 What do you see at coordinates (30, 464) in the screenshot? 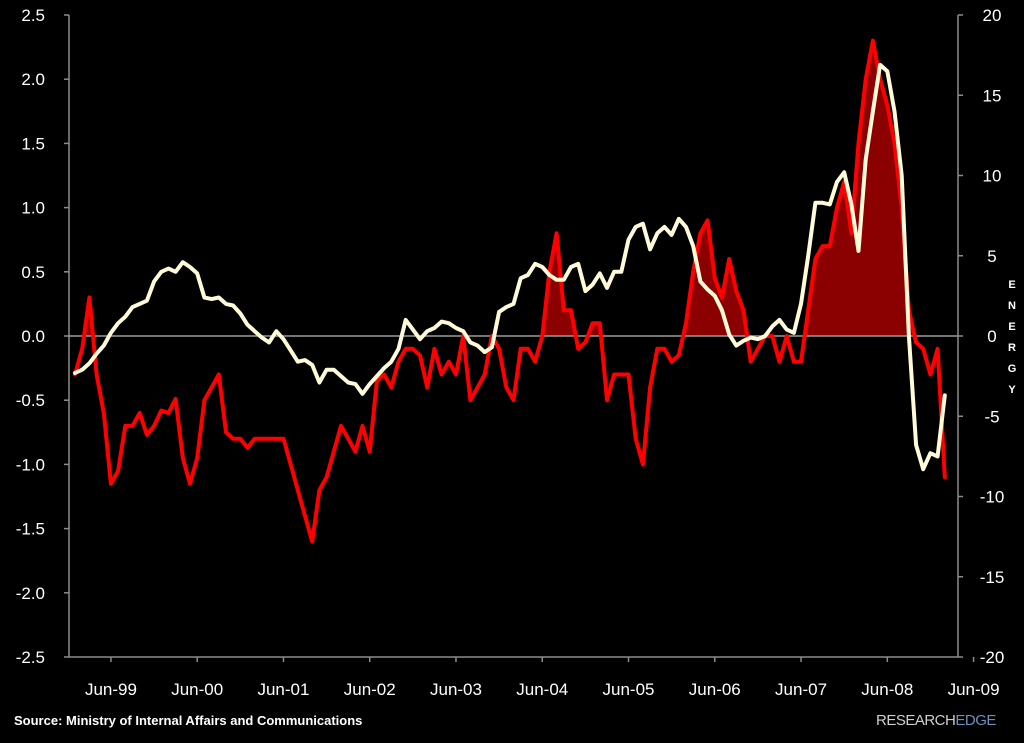
I see `left-tick-label: -1.0` at bounding box center [30, 464].